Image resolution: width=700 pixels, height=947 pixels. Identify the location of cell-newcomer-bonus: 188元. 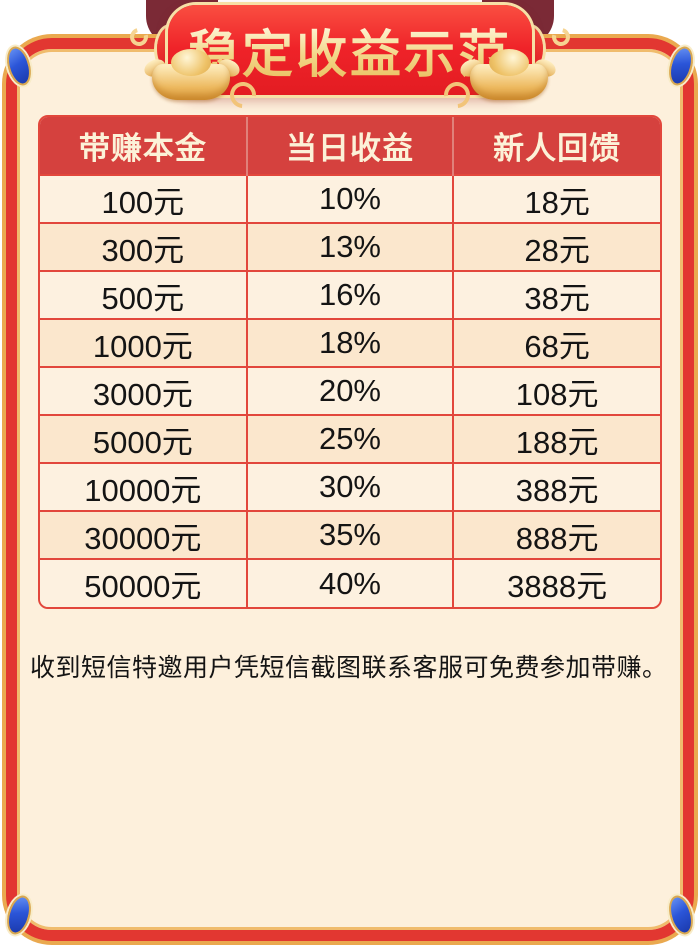
(556, 439).